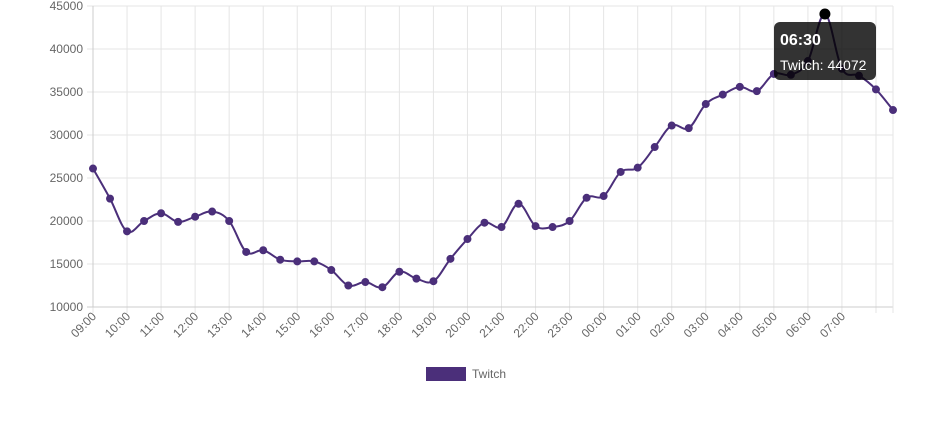  I want to click on tooltip-body: Twitch: 44072, so click(823, 65).